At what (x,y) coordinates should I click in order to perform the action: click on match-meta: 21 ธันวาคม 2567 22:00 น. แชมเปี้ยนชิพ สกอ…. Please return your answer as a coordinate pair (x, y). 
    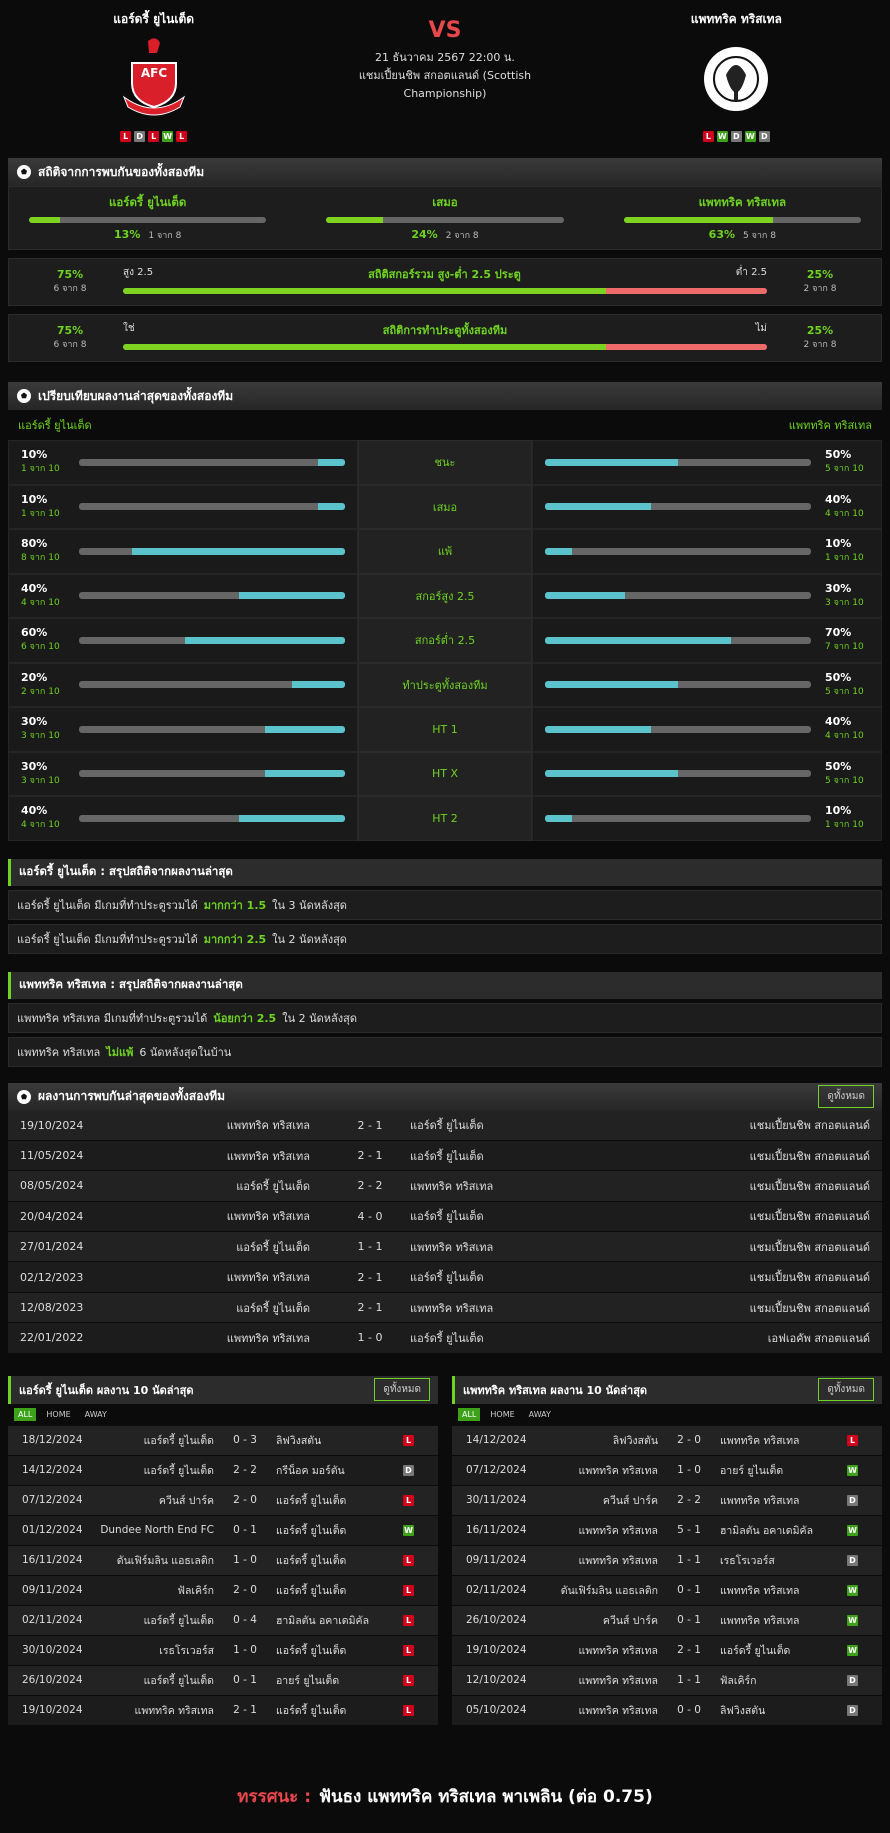
    Looking at the image, I should click on (445, 76).